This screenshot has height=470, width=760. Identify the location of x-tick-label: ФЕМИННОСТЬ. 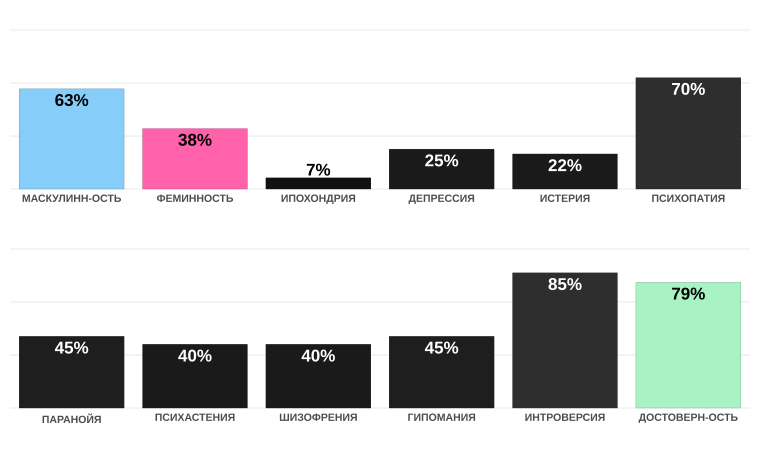
(195, 198).